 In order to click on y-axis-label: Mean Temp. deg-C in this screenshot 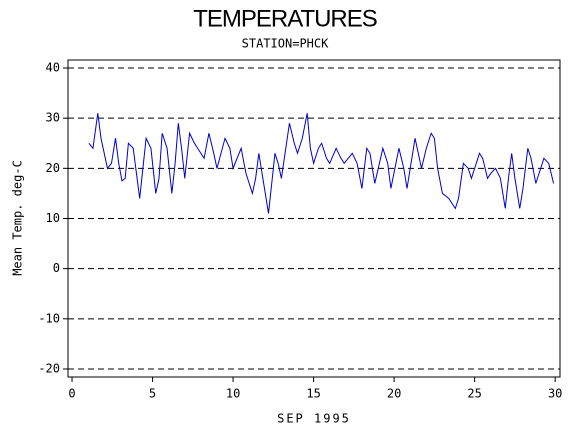, I will do `click(18, 218)`.